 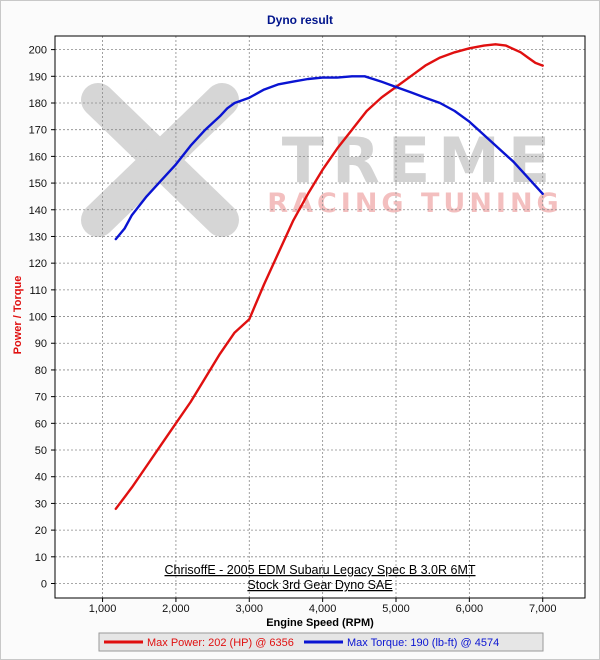 I want to click on y-tick-label: 180, so click(x=38, y=104).